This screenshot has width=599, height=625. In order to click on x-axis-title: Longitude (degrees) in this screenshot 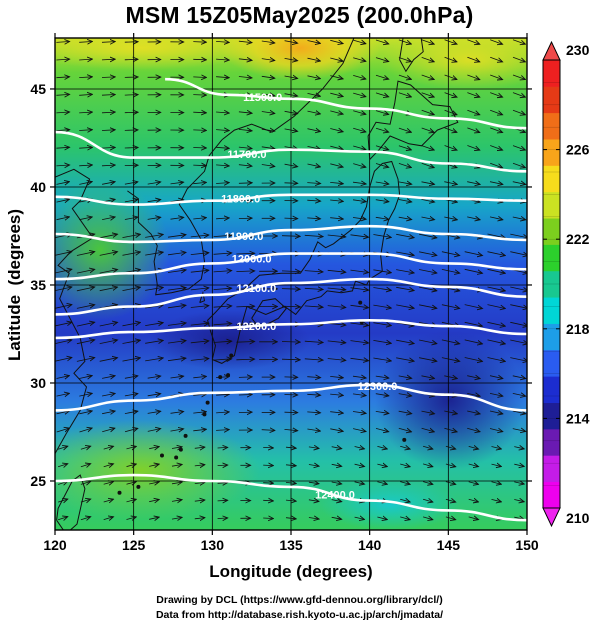, I will do `click(290, 571)`.